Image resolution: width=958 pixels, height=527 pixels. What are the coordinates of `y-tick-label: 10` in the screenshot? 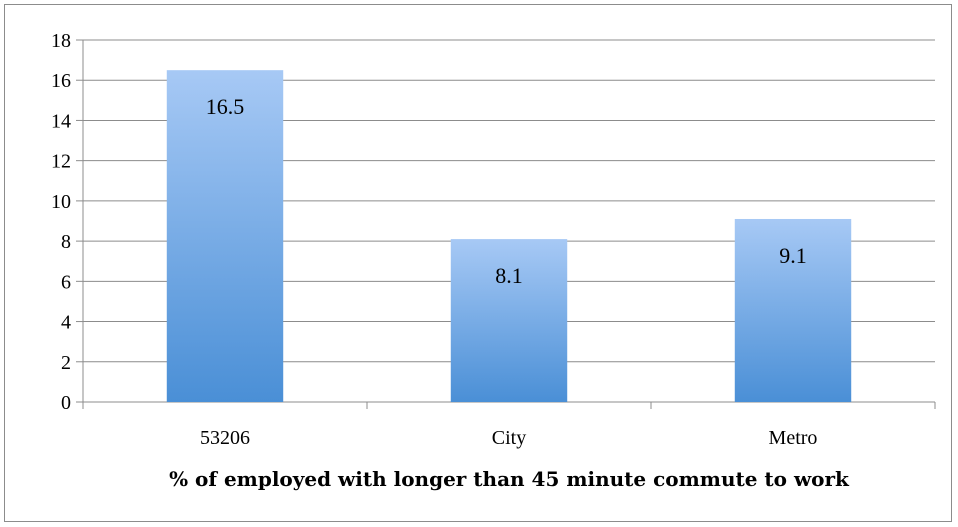 It's located at (61, 202).